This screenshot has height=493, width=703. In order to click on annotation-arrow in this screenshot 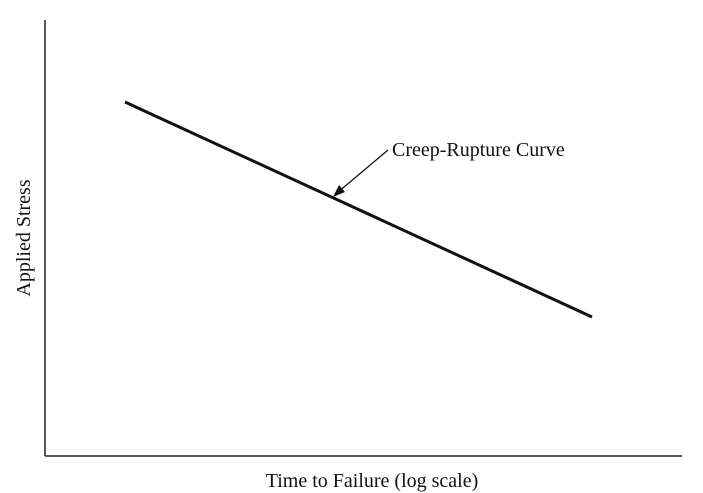, I will do `click(361, 173)`.